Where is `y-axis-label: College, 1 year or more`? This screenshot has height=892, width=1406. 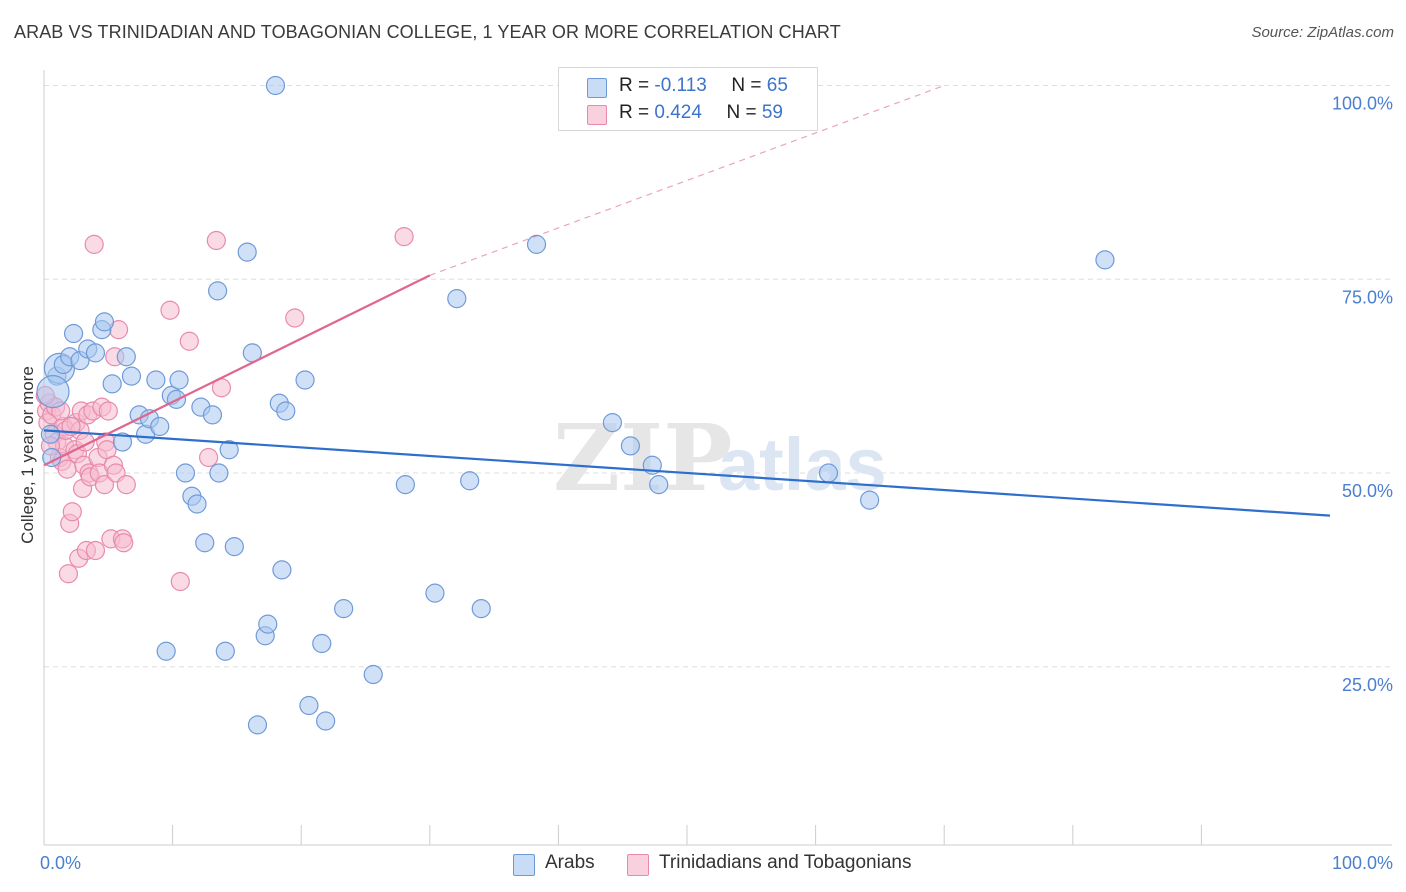 y-axis-label: College, 1 year or more is located at coordinates (27, 455).